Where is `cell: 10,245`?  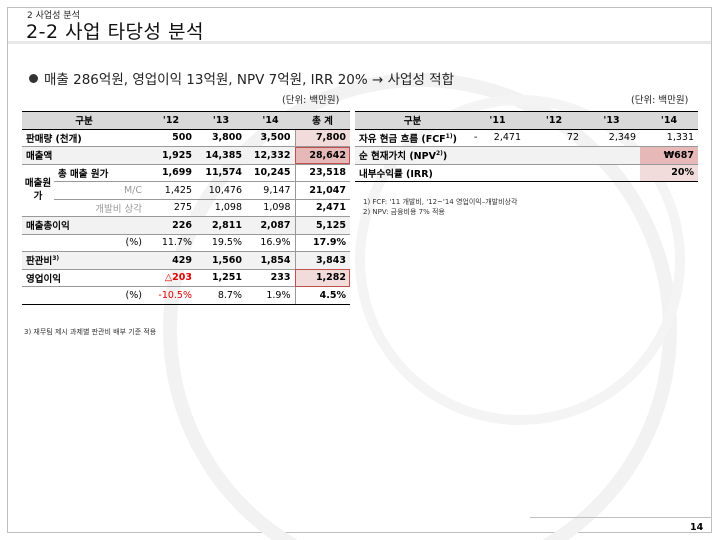 cell: 10,245 is located at coordinates (271, 172).